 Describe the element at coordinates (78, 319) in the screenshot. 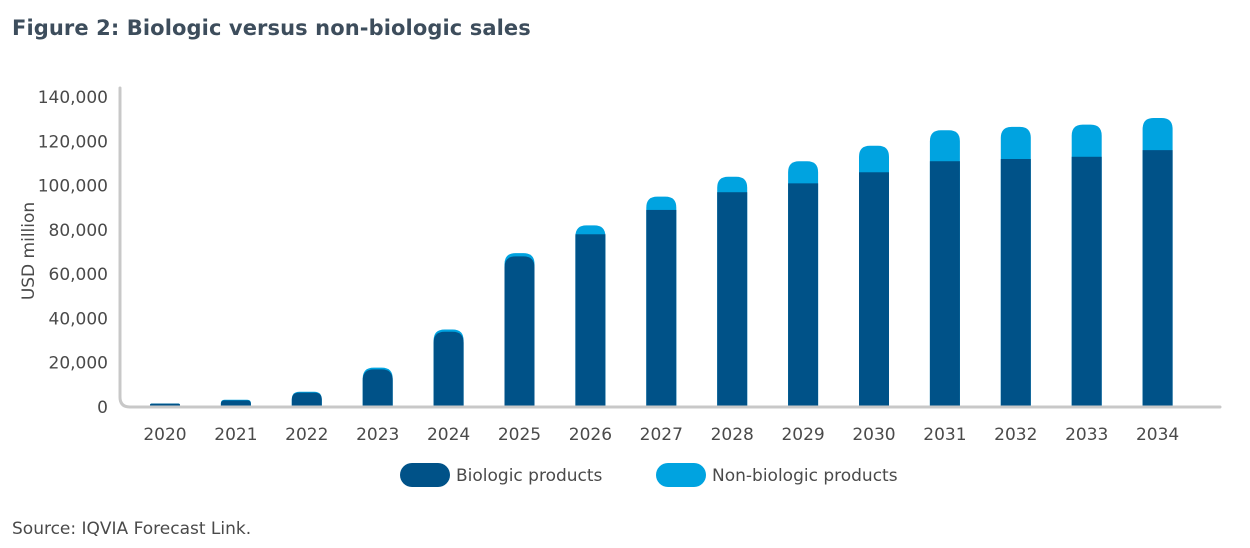

I see `y-tick-label: 40,000` at that location.